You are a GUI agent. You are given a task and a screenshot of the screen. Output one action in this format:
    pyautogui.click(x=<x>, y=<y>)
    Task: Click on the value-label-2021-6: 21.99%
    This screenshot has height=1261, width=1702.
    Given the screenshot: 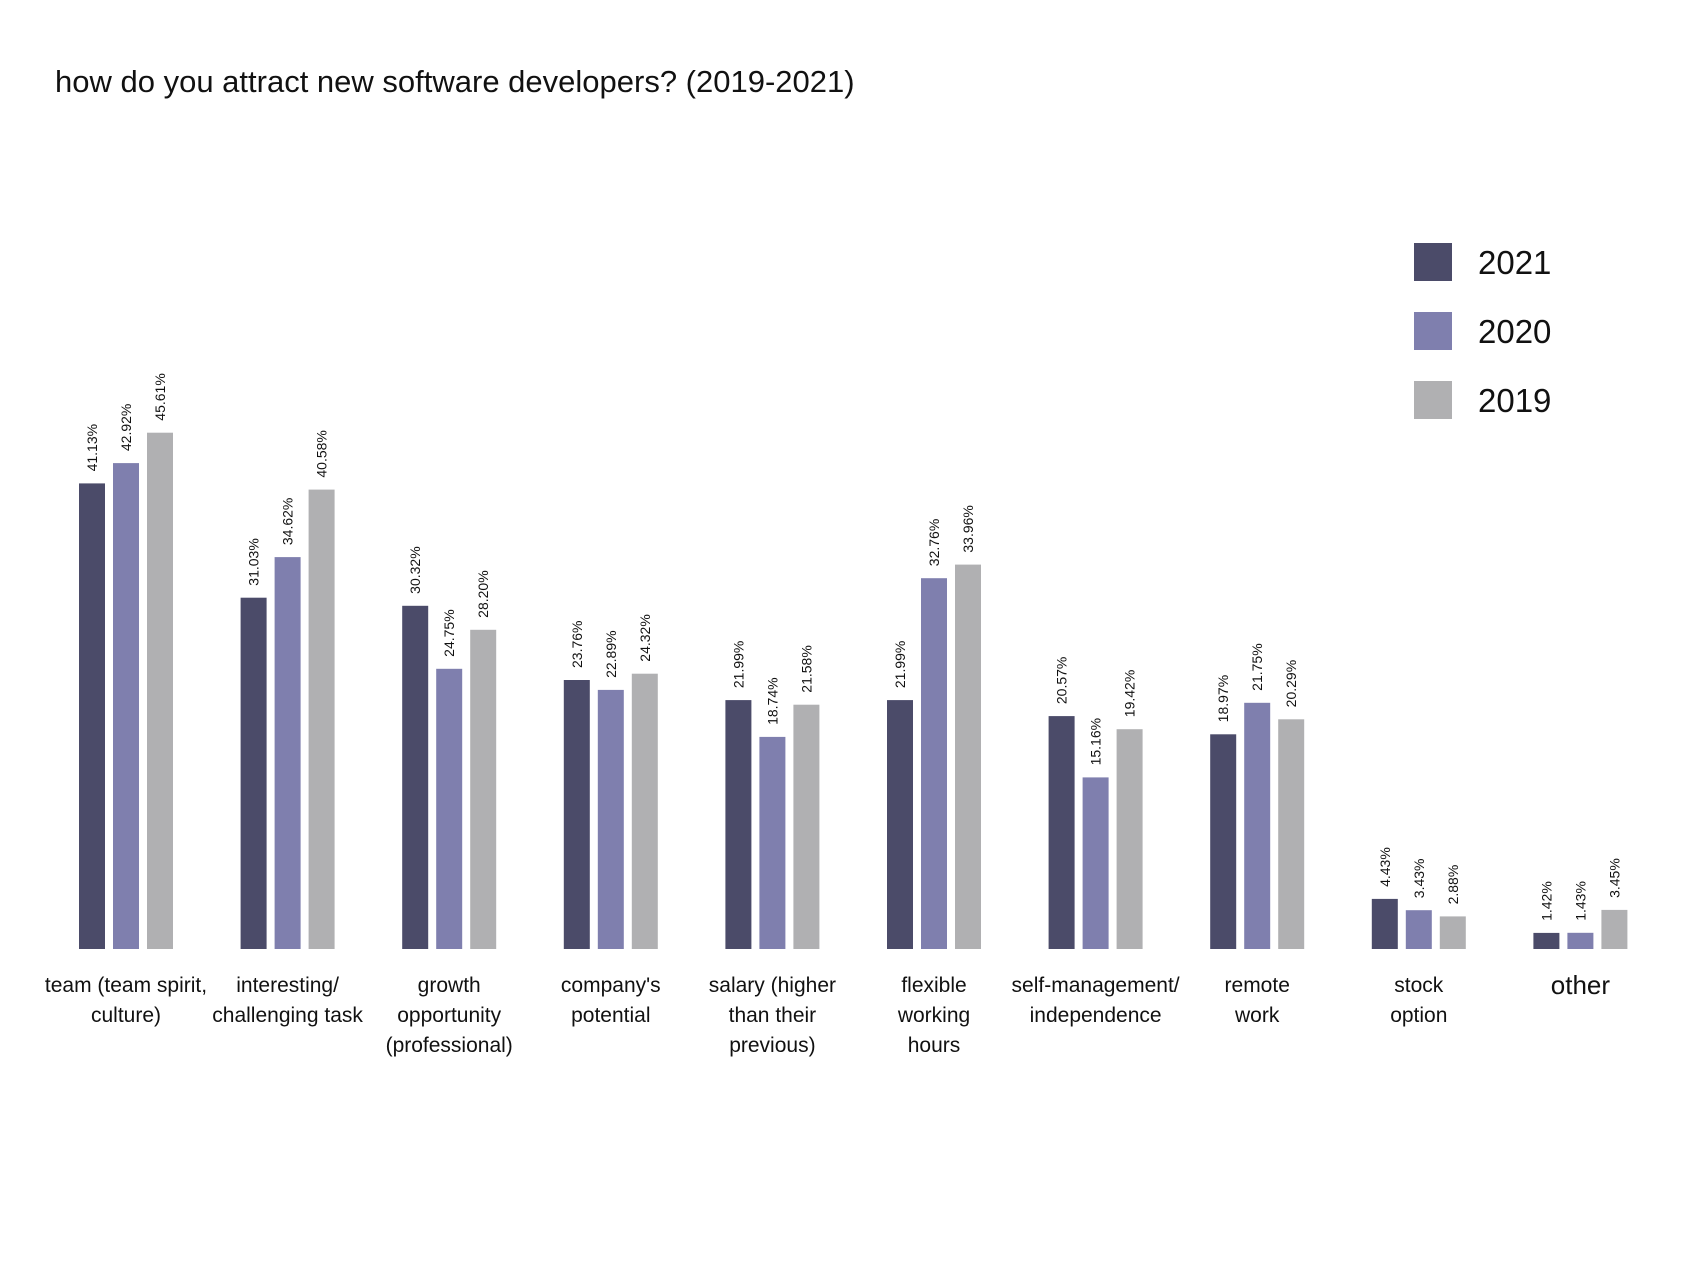 What is the action you would take?
    pyautogui.click(x=900, y=664)
    